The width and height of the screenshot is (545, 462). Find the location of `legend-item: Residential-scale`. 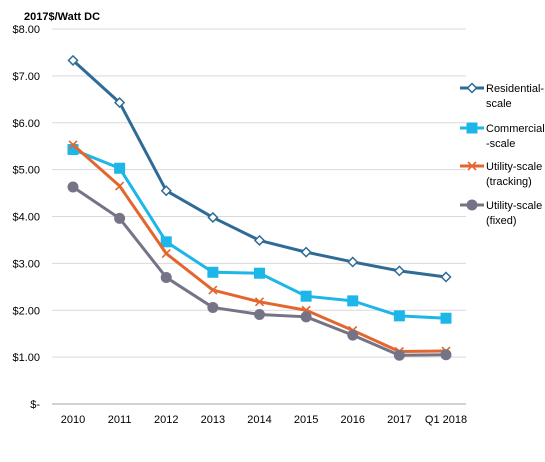

legend-item: Residential-scale is located at coordinates (502, 96).